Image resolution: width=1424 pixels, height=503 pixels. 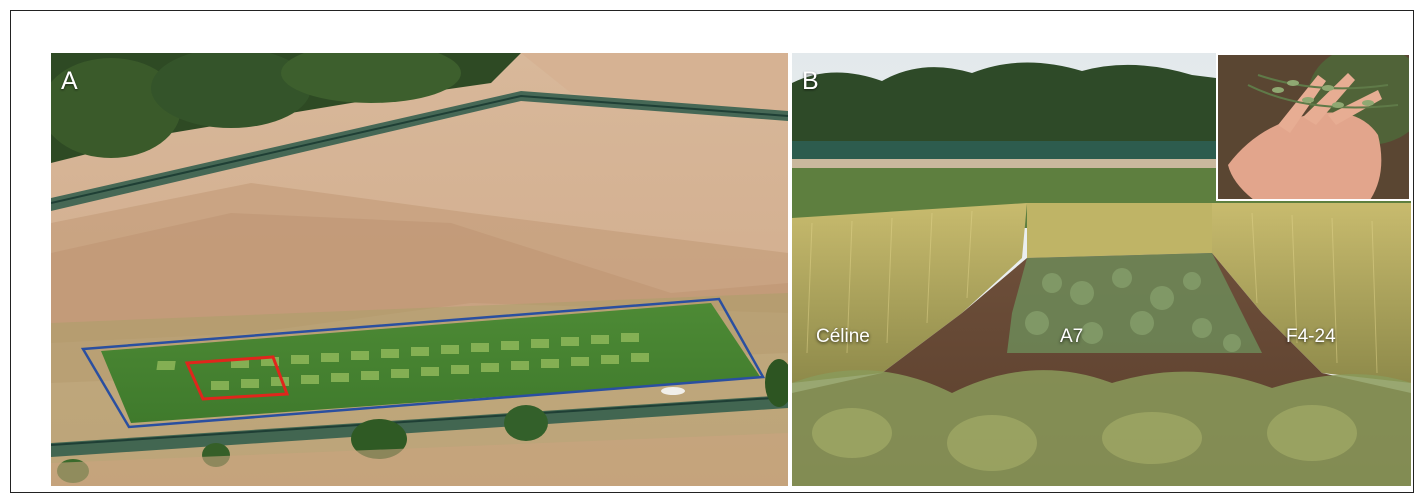 What do you see at coordinates (843, 336) in the screenshot?
I see `plot-label-celine: Céline` at bounding box center [843, 336].